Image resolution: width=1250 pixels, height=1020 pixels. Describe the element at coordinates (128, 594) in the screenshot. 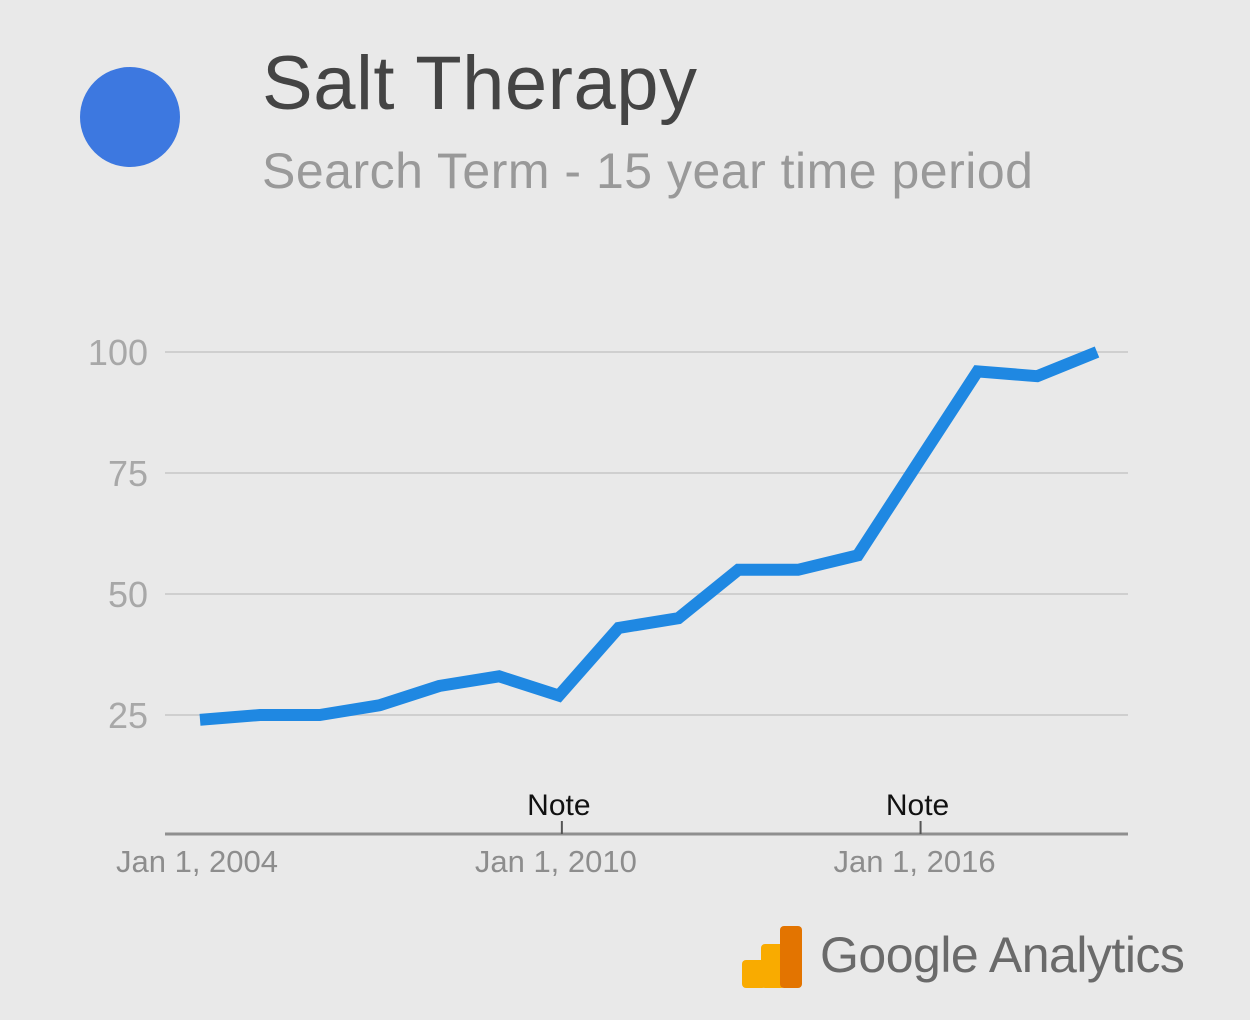

I see `y-tick-label: 50` at that location.